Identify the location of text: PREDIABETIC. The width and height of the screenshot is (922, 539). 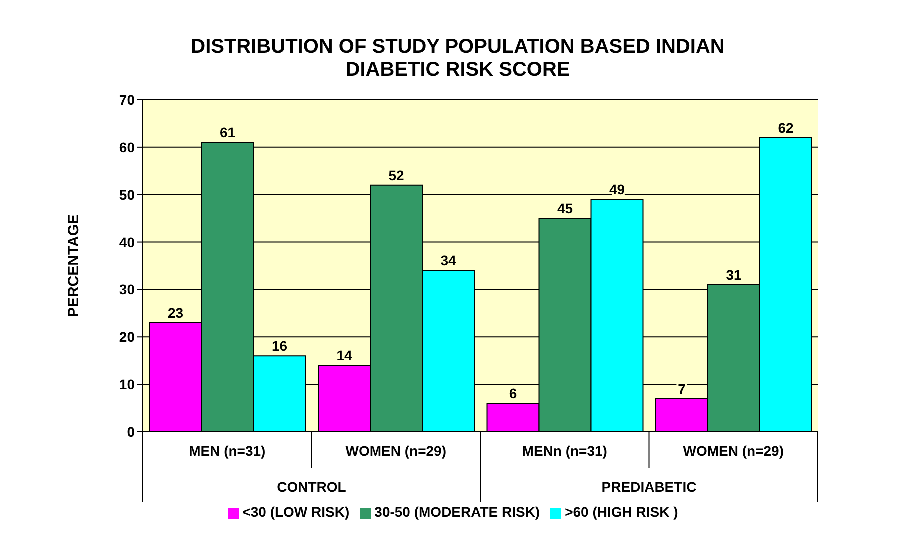
(649, 487).